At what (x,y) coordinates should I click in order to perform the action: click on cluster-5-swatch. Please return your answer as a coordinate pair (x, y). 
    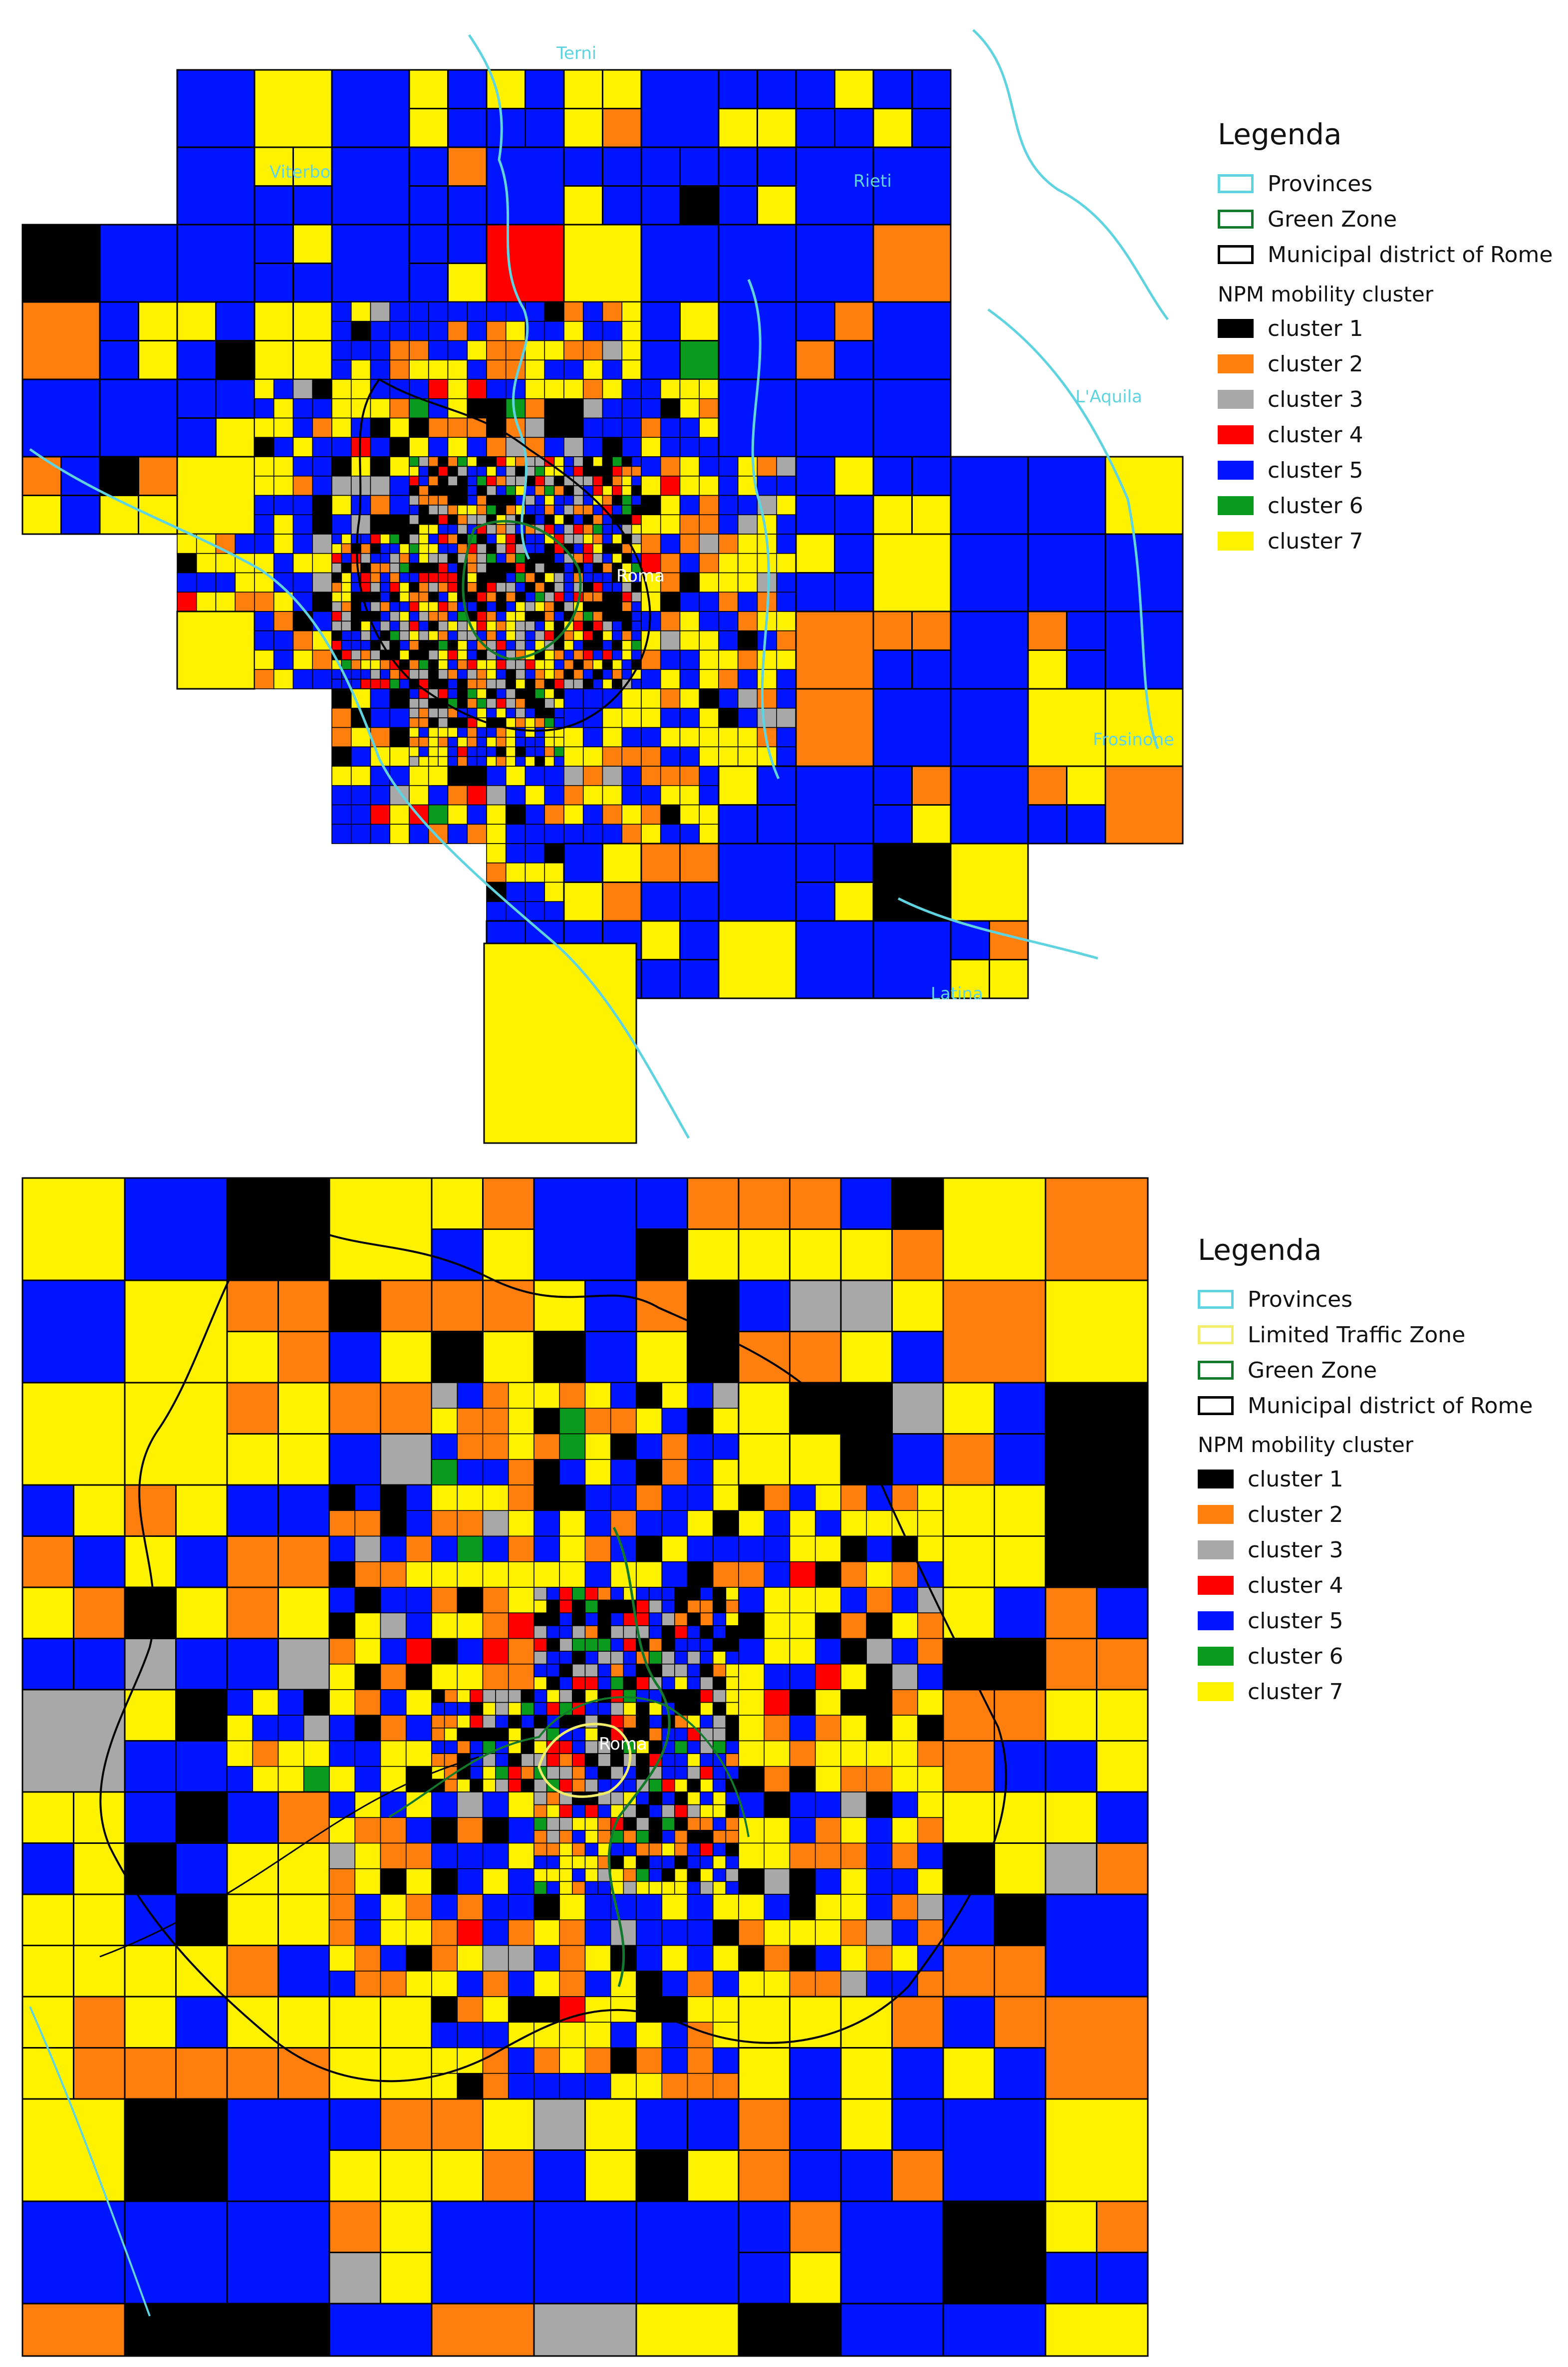
    Looking at the image, I should click on (1236, 470).